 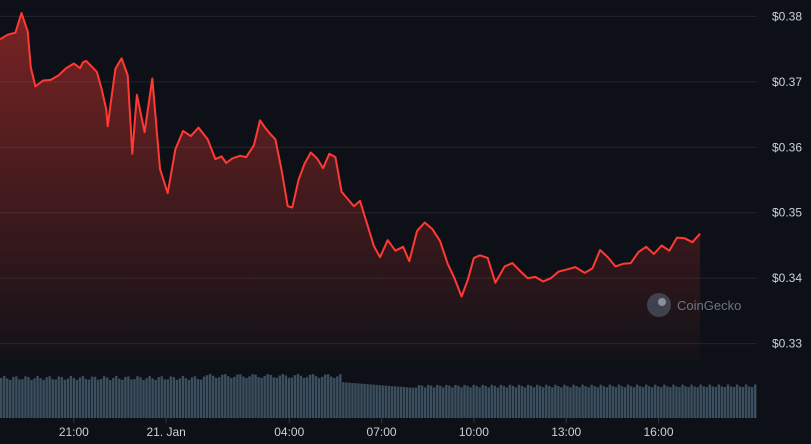 What do you see at coordinates (787, 344) in the screenshot?
I see `y-tick-label: $0.33` at bounding box center [787, 344].